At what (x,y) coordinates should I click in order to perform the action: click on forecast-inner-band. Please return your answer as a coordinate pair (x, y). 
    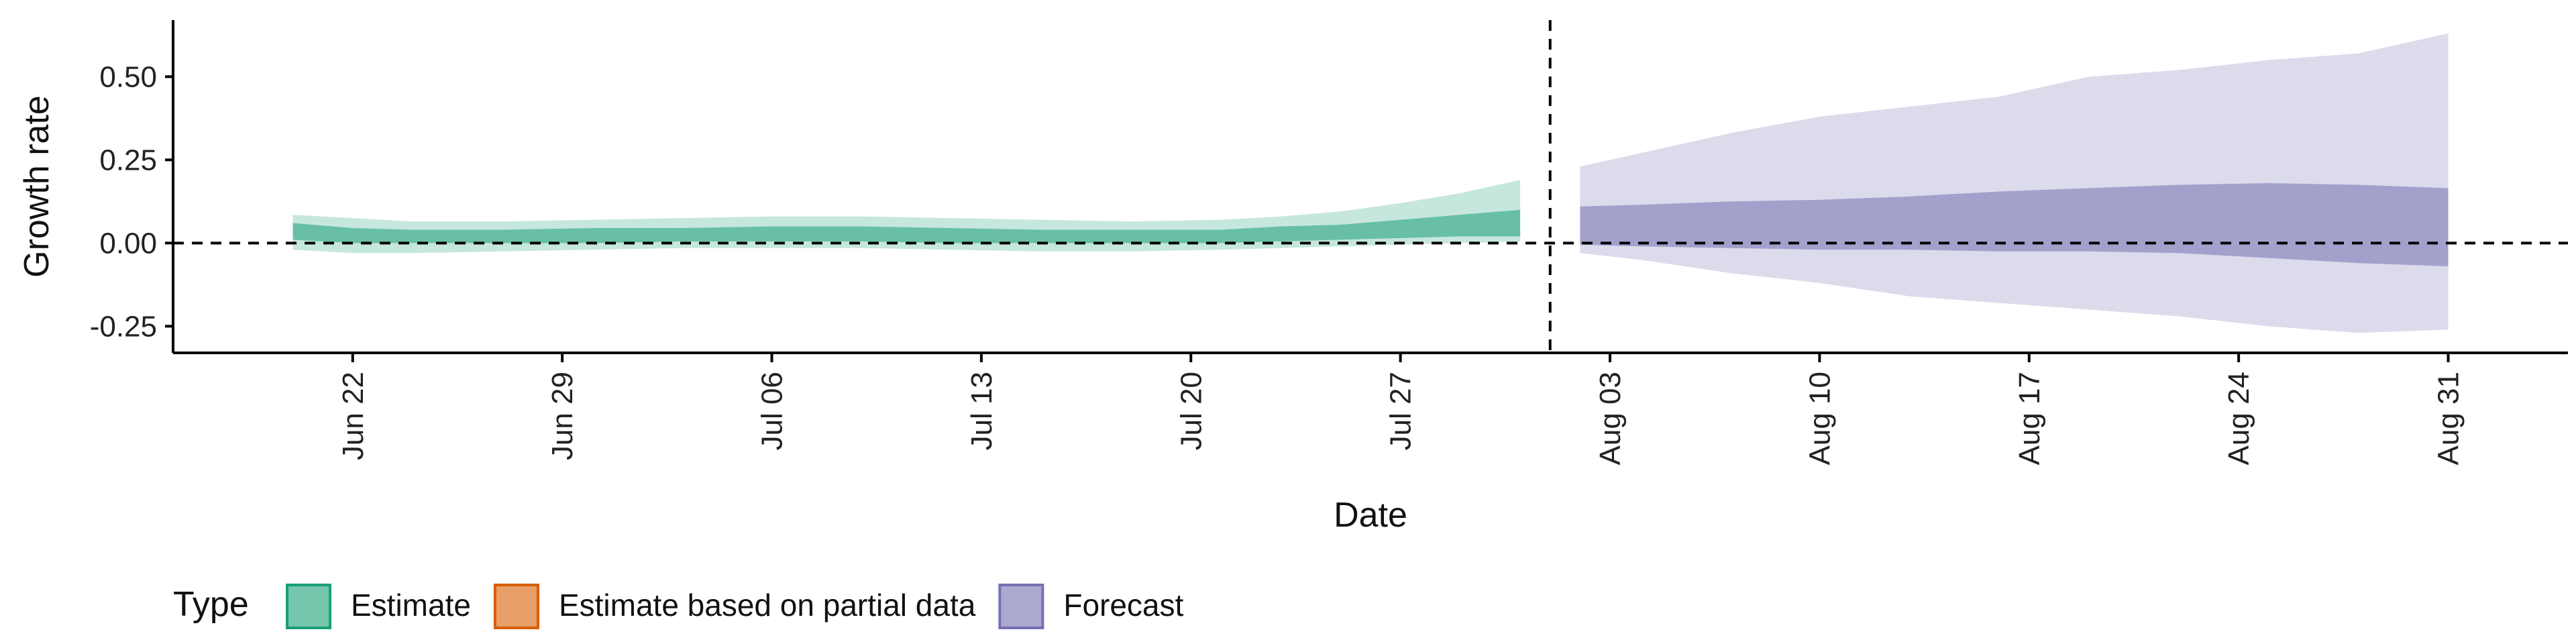
    Looking at the image, I should click on (2014, 225).